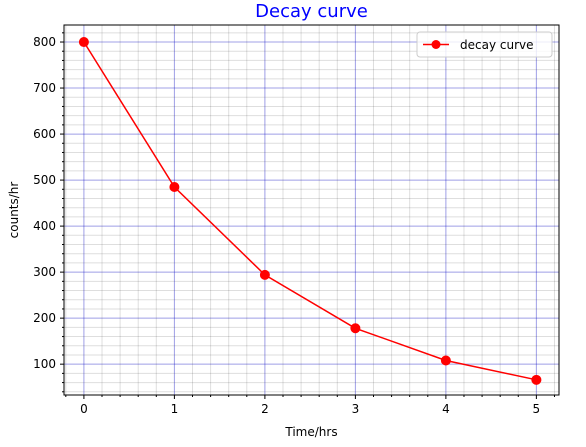 Image resolution: width=586 pixels, height=447 pixels. I want to click on legend: decay curve, so click(484, 44).